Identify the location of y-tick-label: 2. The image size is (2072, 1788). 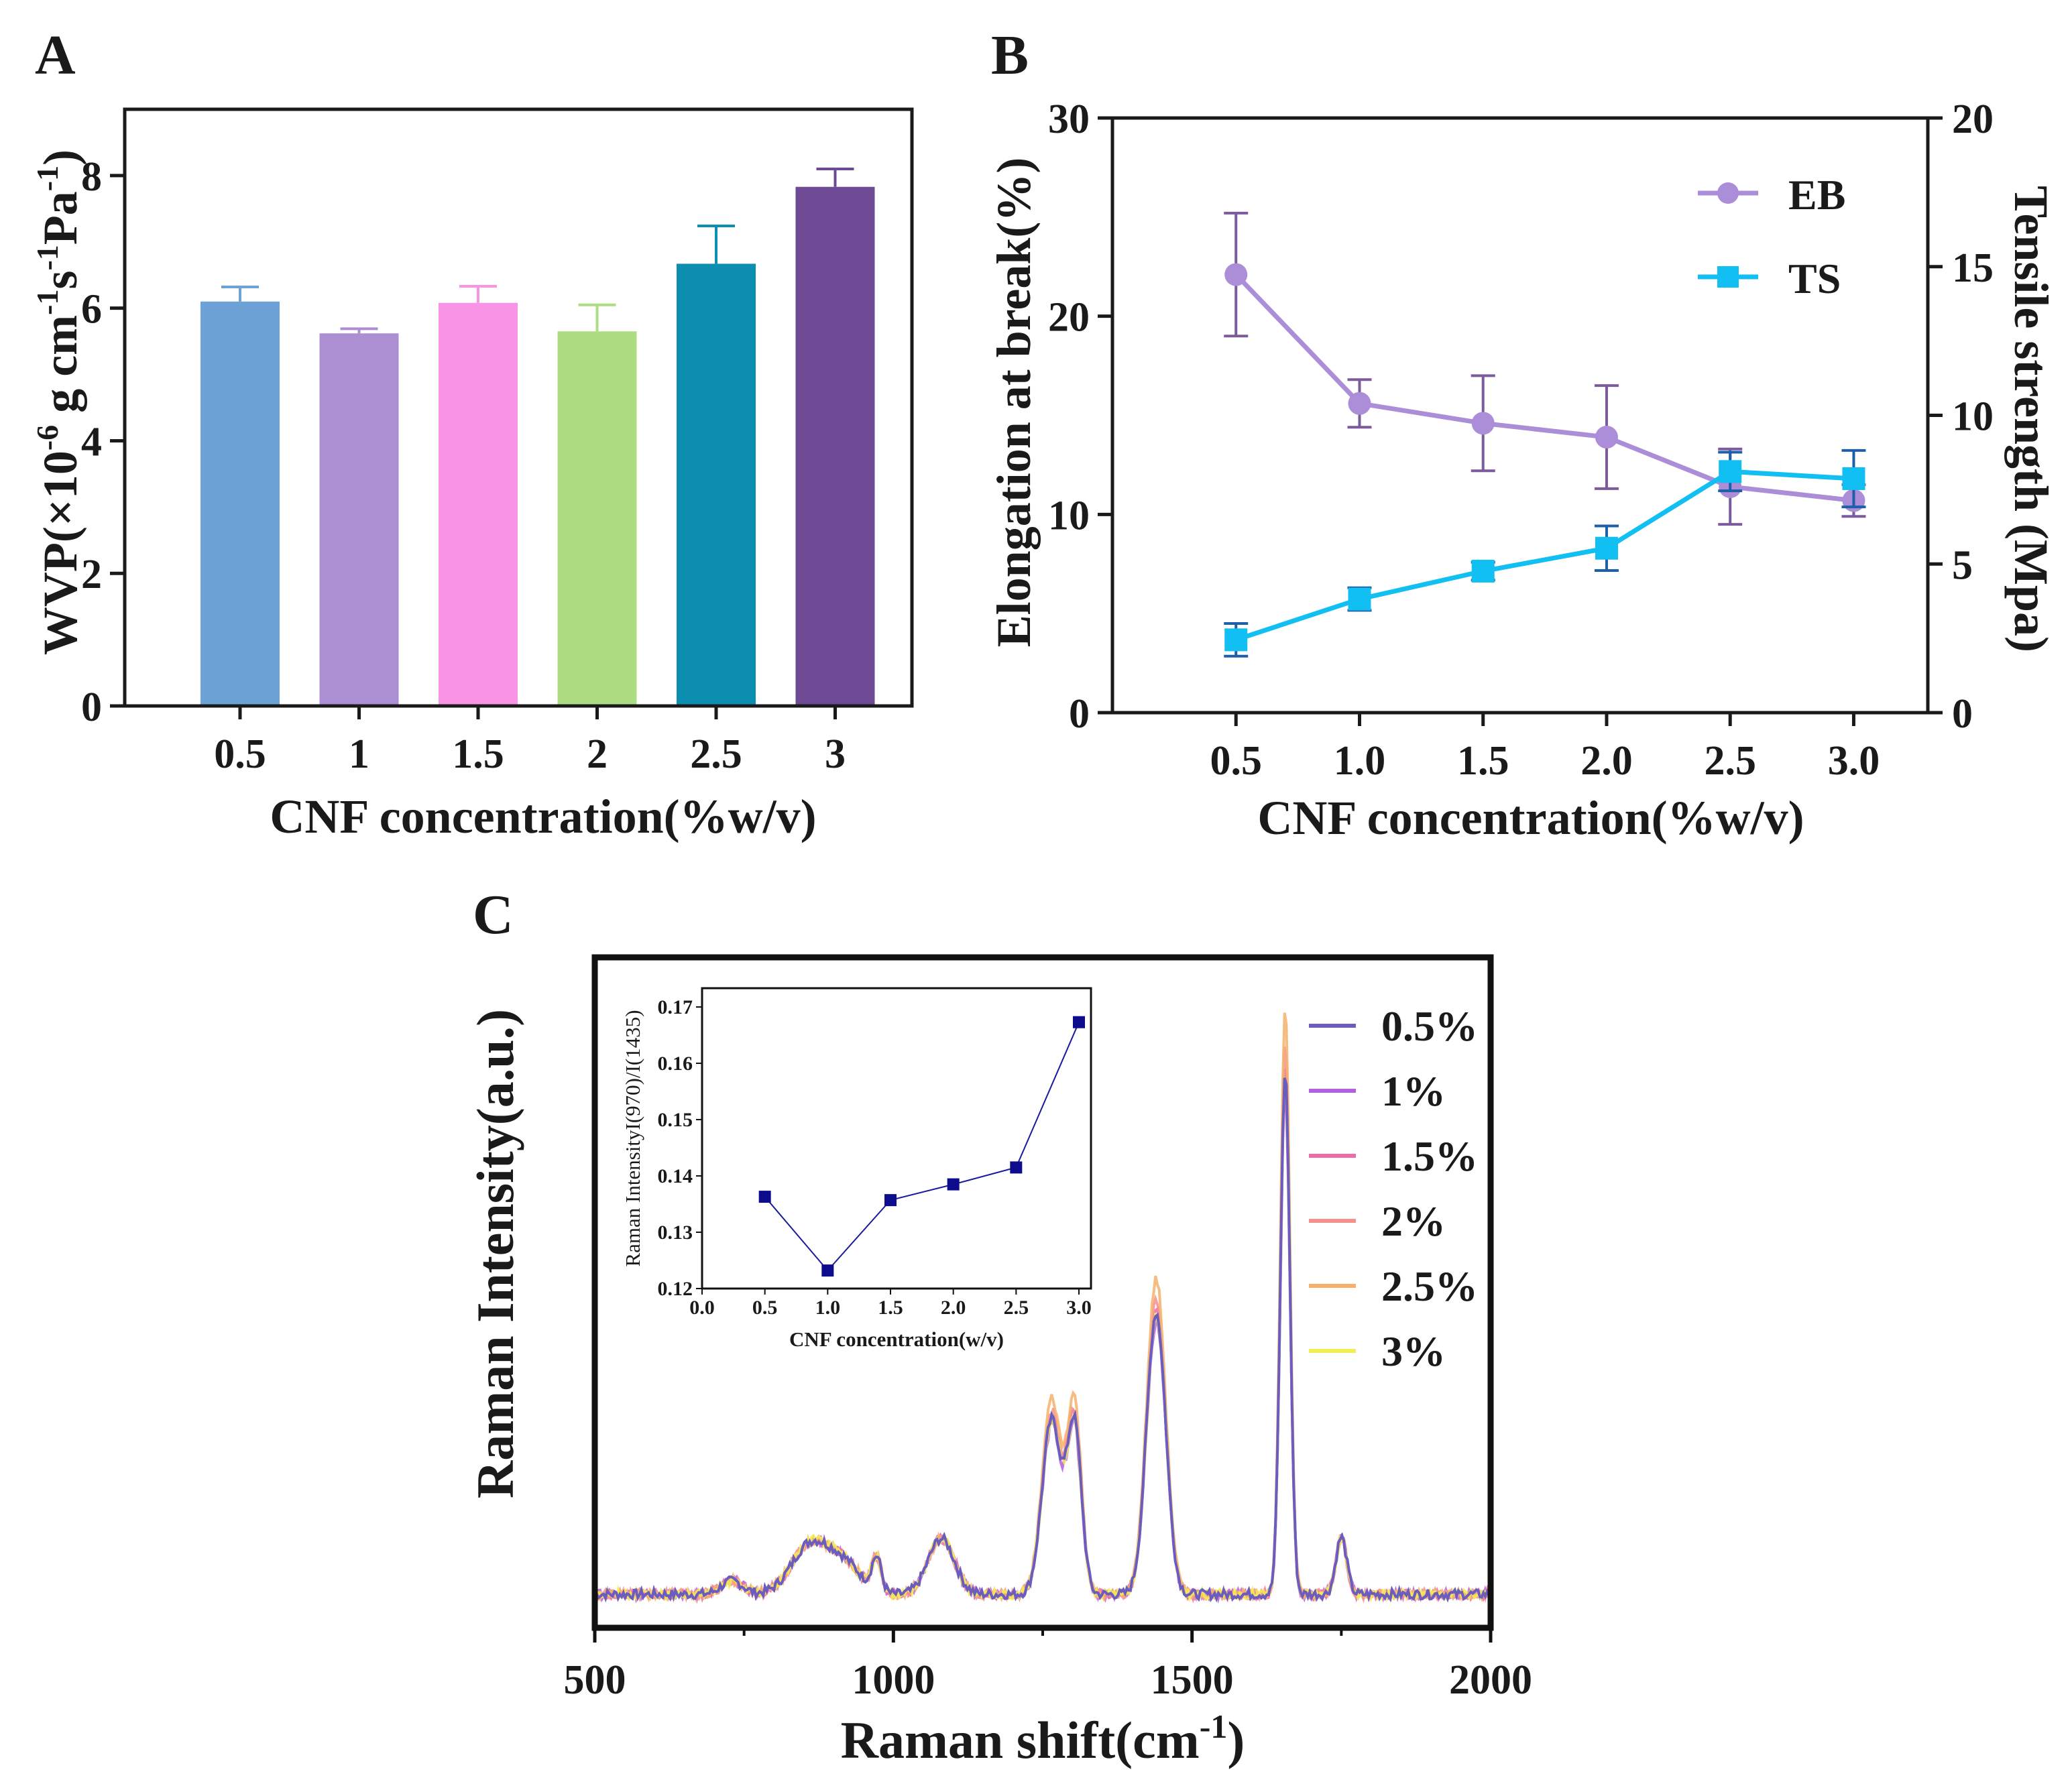
(91, 575).